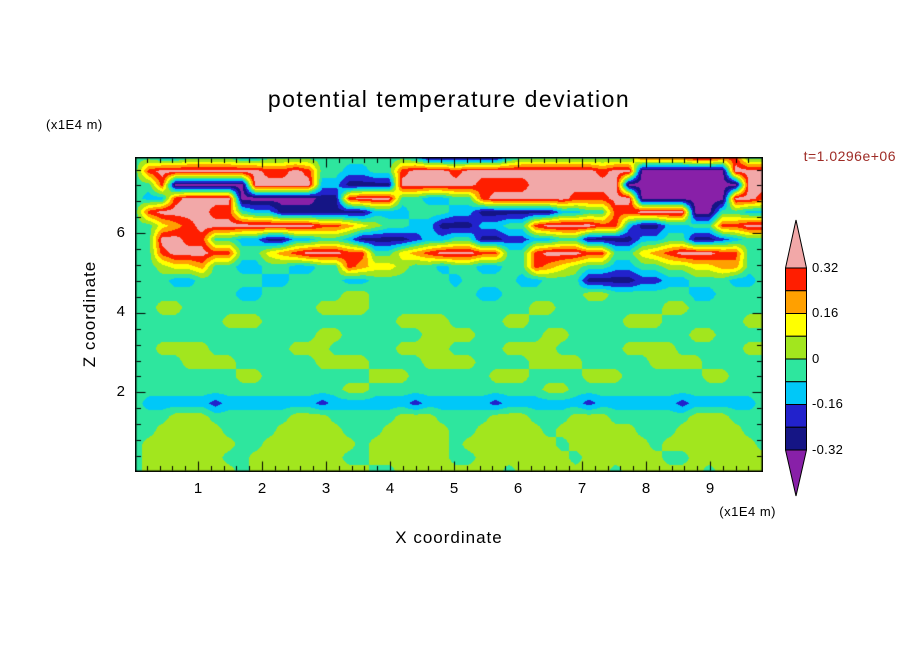 The image size is (904, 654). Describe the element at coordinates (326, 488) in the screenshot. I see `x-tick-label: 3` at that location.